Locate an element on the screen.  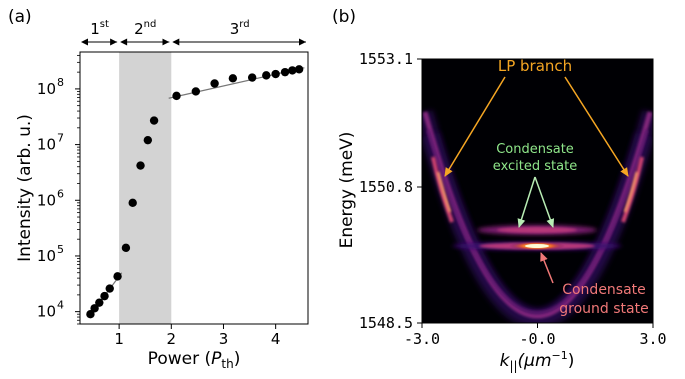
lp-branch-label: LP branch is located at coordinates (535, 66).